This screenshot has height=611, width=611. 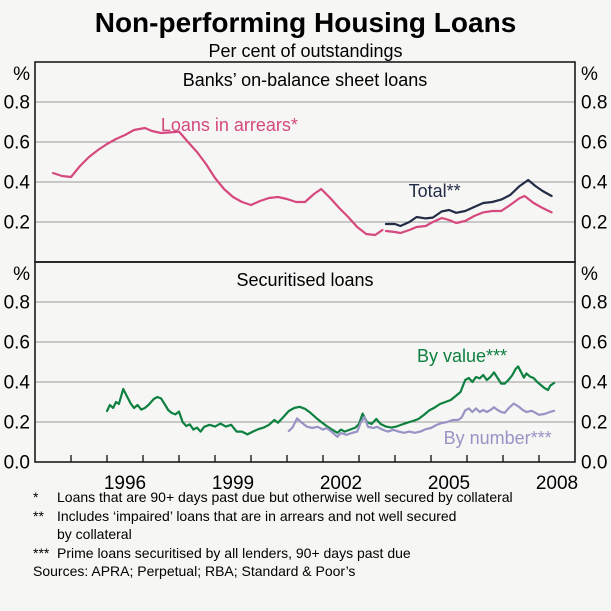 What do you see at coordinates (594, 463) in the screenshot?
I see `y-tick-label-right: 0.0` at bounding box center [594, 463].